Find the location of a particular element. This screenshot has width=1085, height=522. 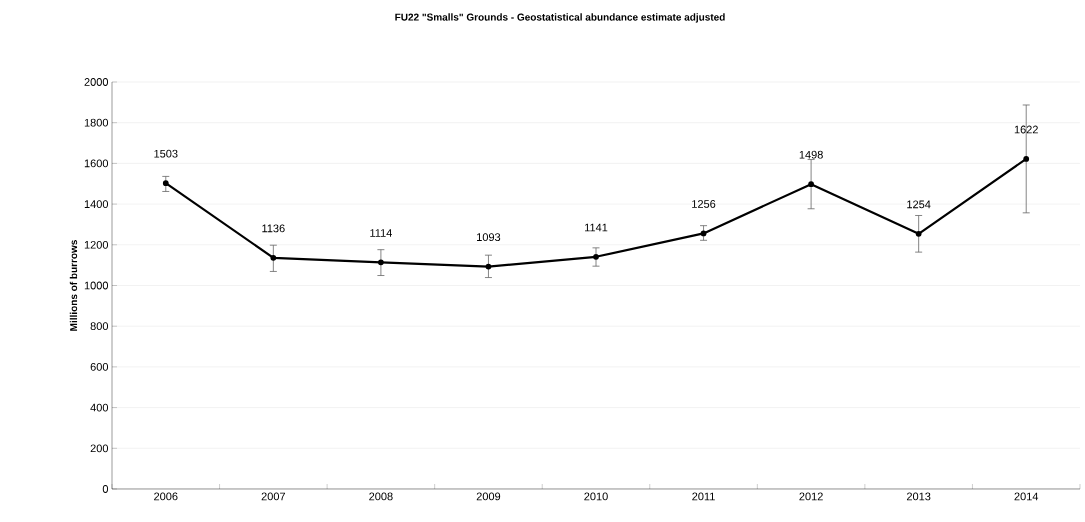

data-label: 1498 is located at coordinates (811, 154).